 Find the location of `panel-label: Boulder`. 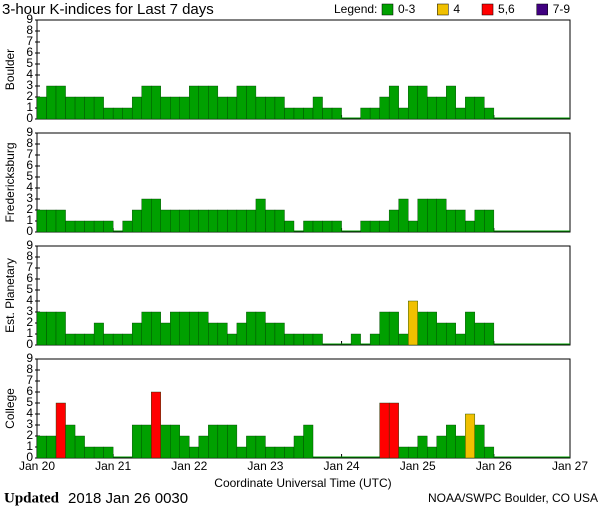

panel-label: Boulder is located at coordinates (10, 69).